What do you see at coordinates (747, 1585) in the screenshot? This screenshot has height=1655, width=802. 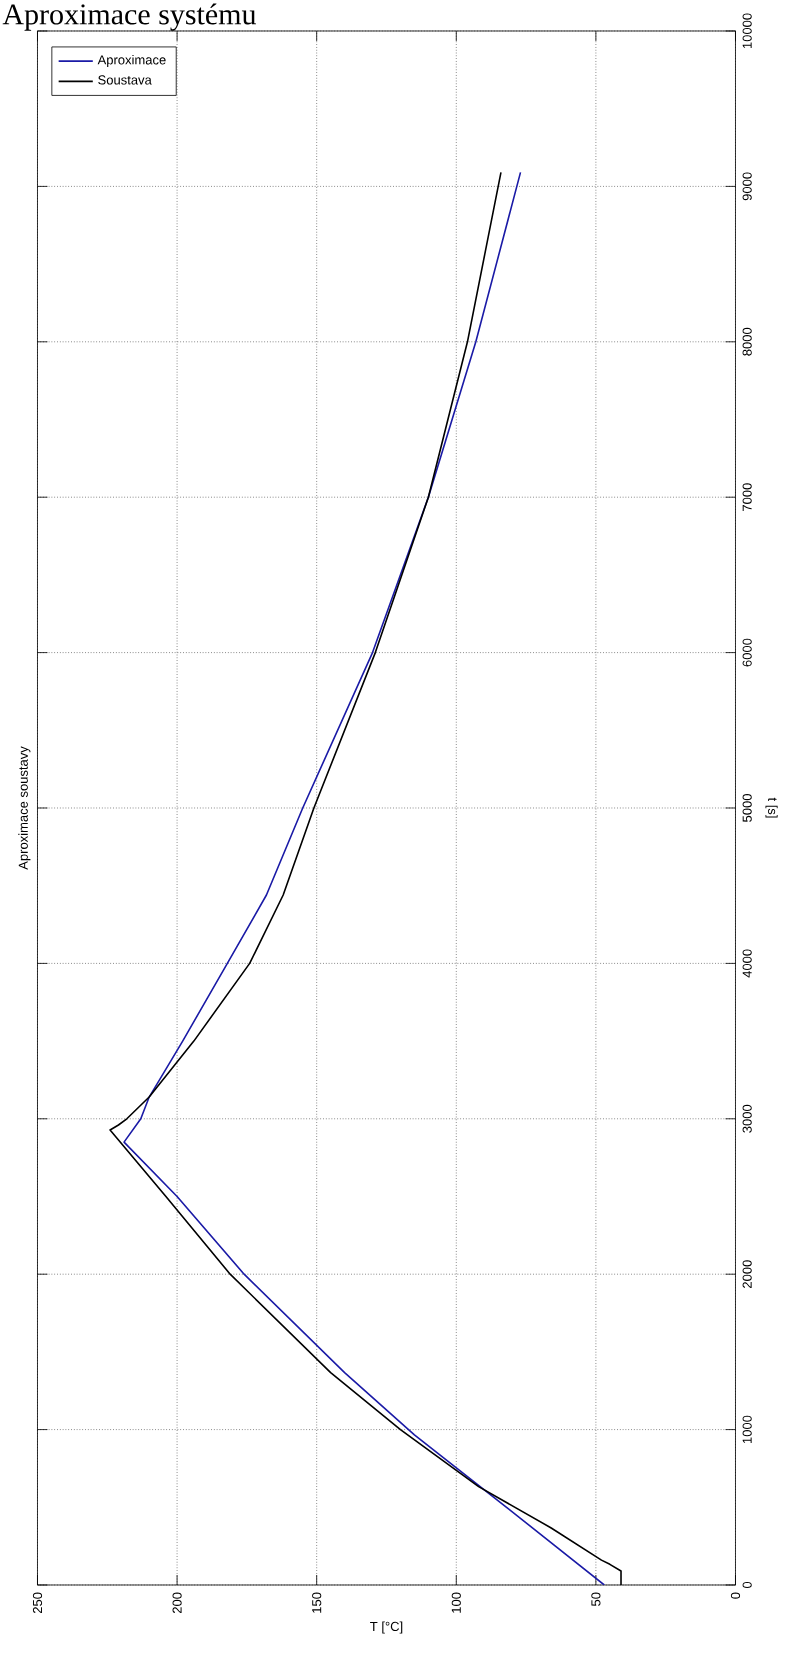 I see `y-tick-label: 0` at bounding box center [747, 1585].